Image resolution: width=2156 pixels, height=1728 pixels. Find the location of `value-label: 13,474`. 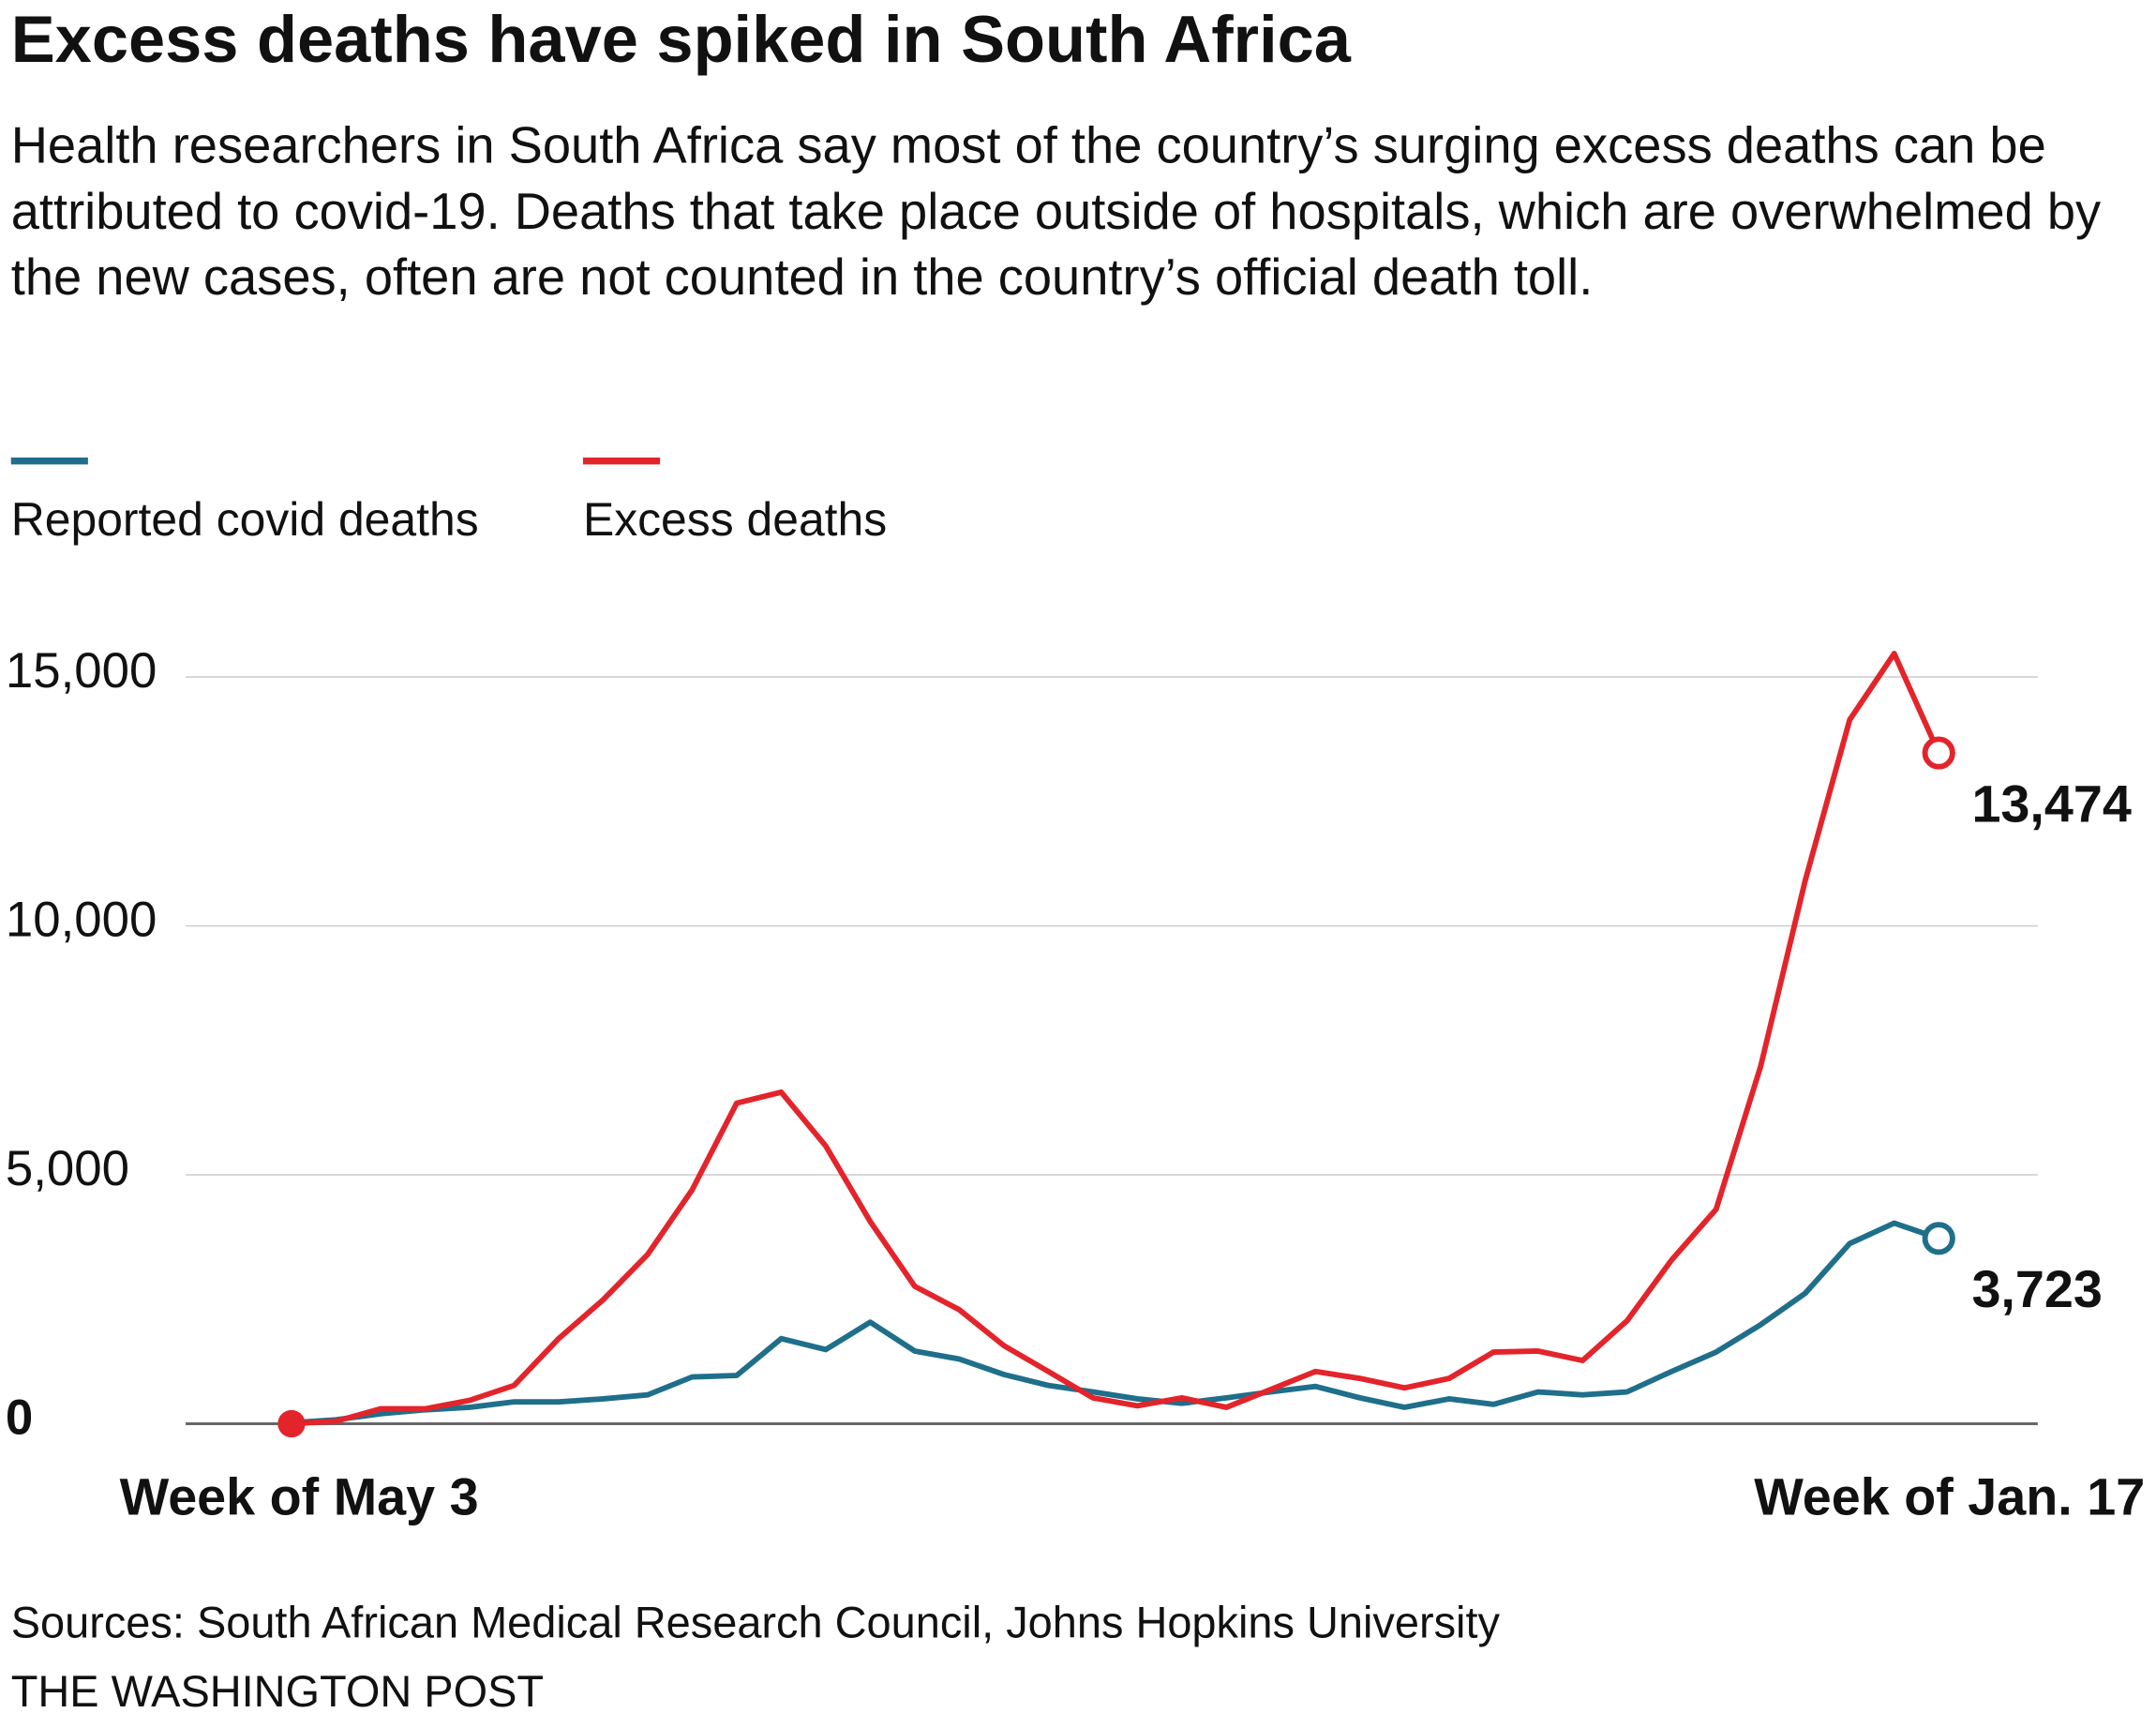

value-label: 13,474 is located at coordinates (2051, 803).